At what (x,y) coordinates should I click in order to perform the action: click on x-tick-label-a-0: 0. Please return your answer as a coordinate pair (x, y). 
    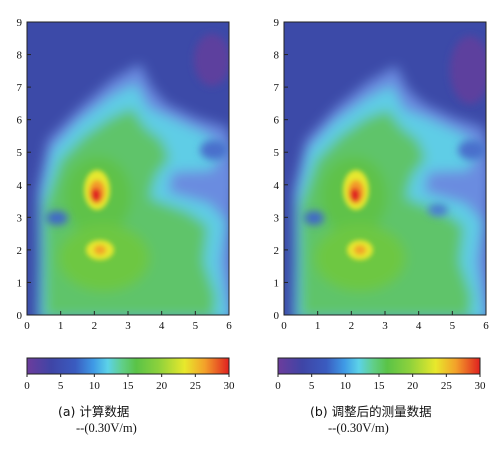
    Looking at the image, I should click on (27, 326).